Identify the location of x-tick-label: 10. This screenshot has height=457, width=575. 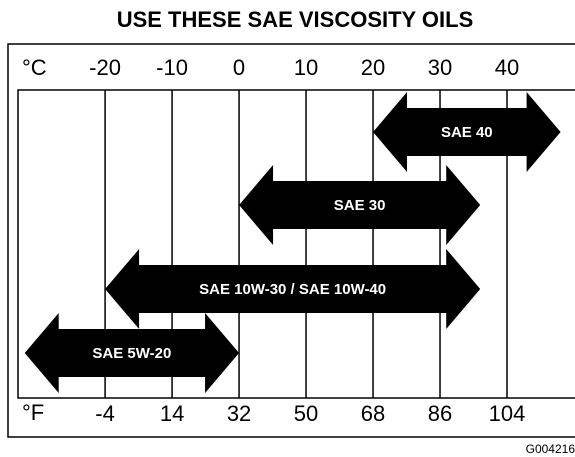
(306, 67).